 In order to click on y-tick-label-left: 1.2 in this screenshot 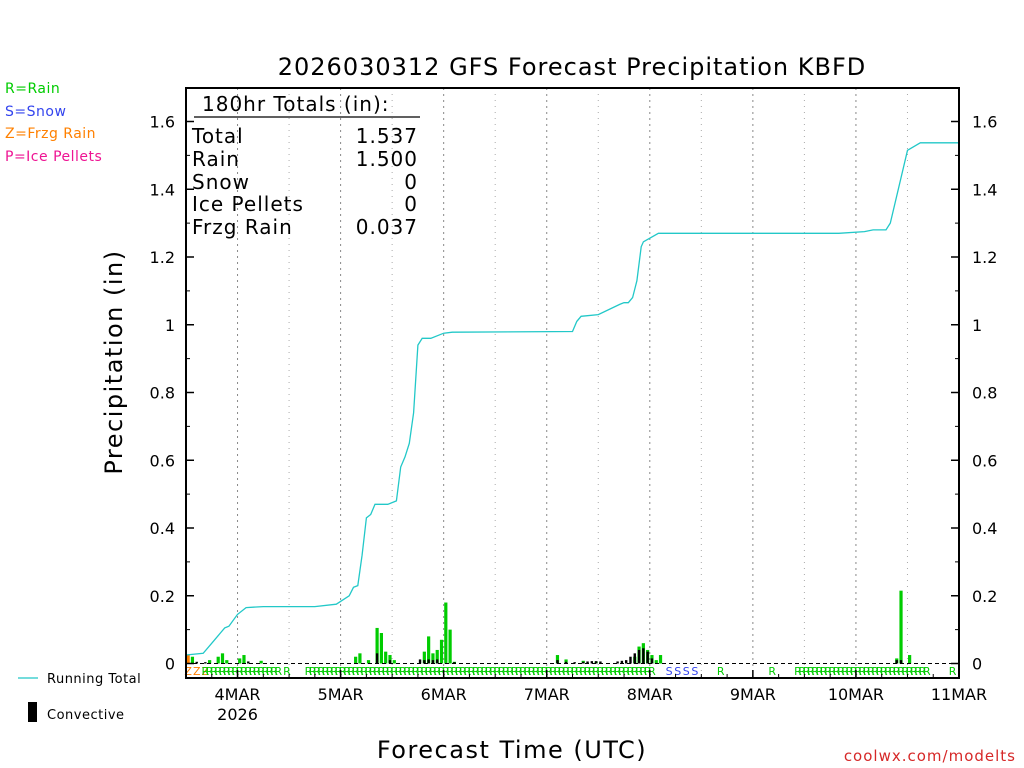, I will do `click(162, 257)`.